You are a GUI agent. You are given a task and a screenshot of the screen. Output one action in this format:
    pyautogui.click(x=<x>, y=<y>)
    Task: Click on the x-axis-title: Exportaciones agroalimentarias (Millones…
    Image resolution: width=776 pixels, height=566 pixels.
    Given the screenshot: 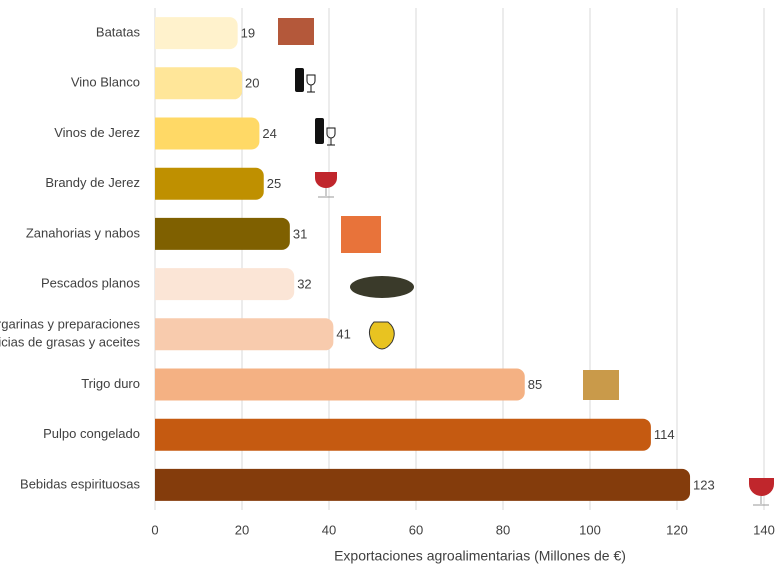 What is the action you would take?
    pyautogui.click(x=480, y=556)
    